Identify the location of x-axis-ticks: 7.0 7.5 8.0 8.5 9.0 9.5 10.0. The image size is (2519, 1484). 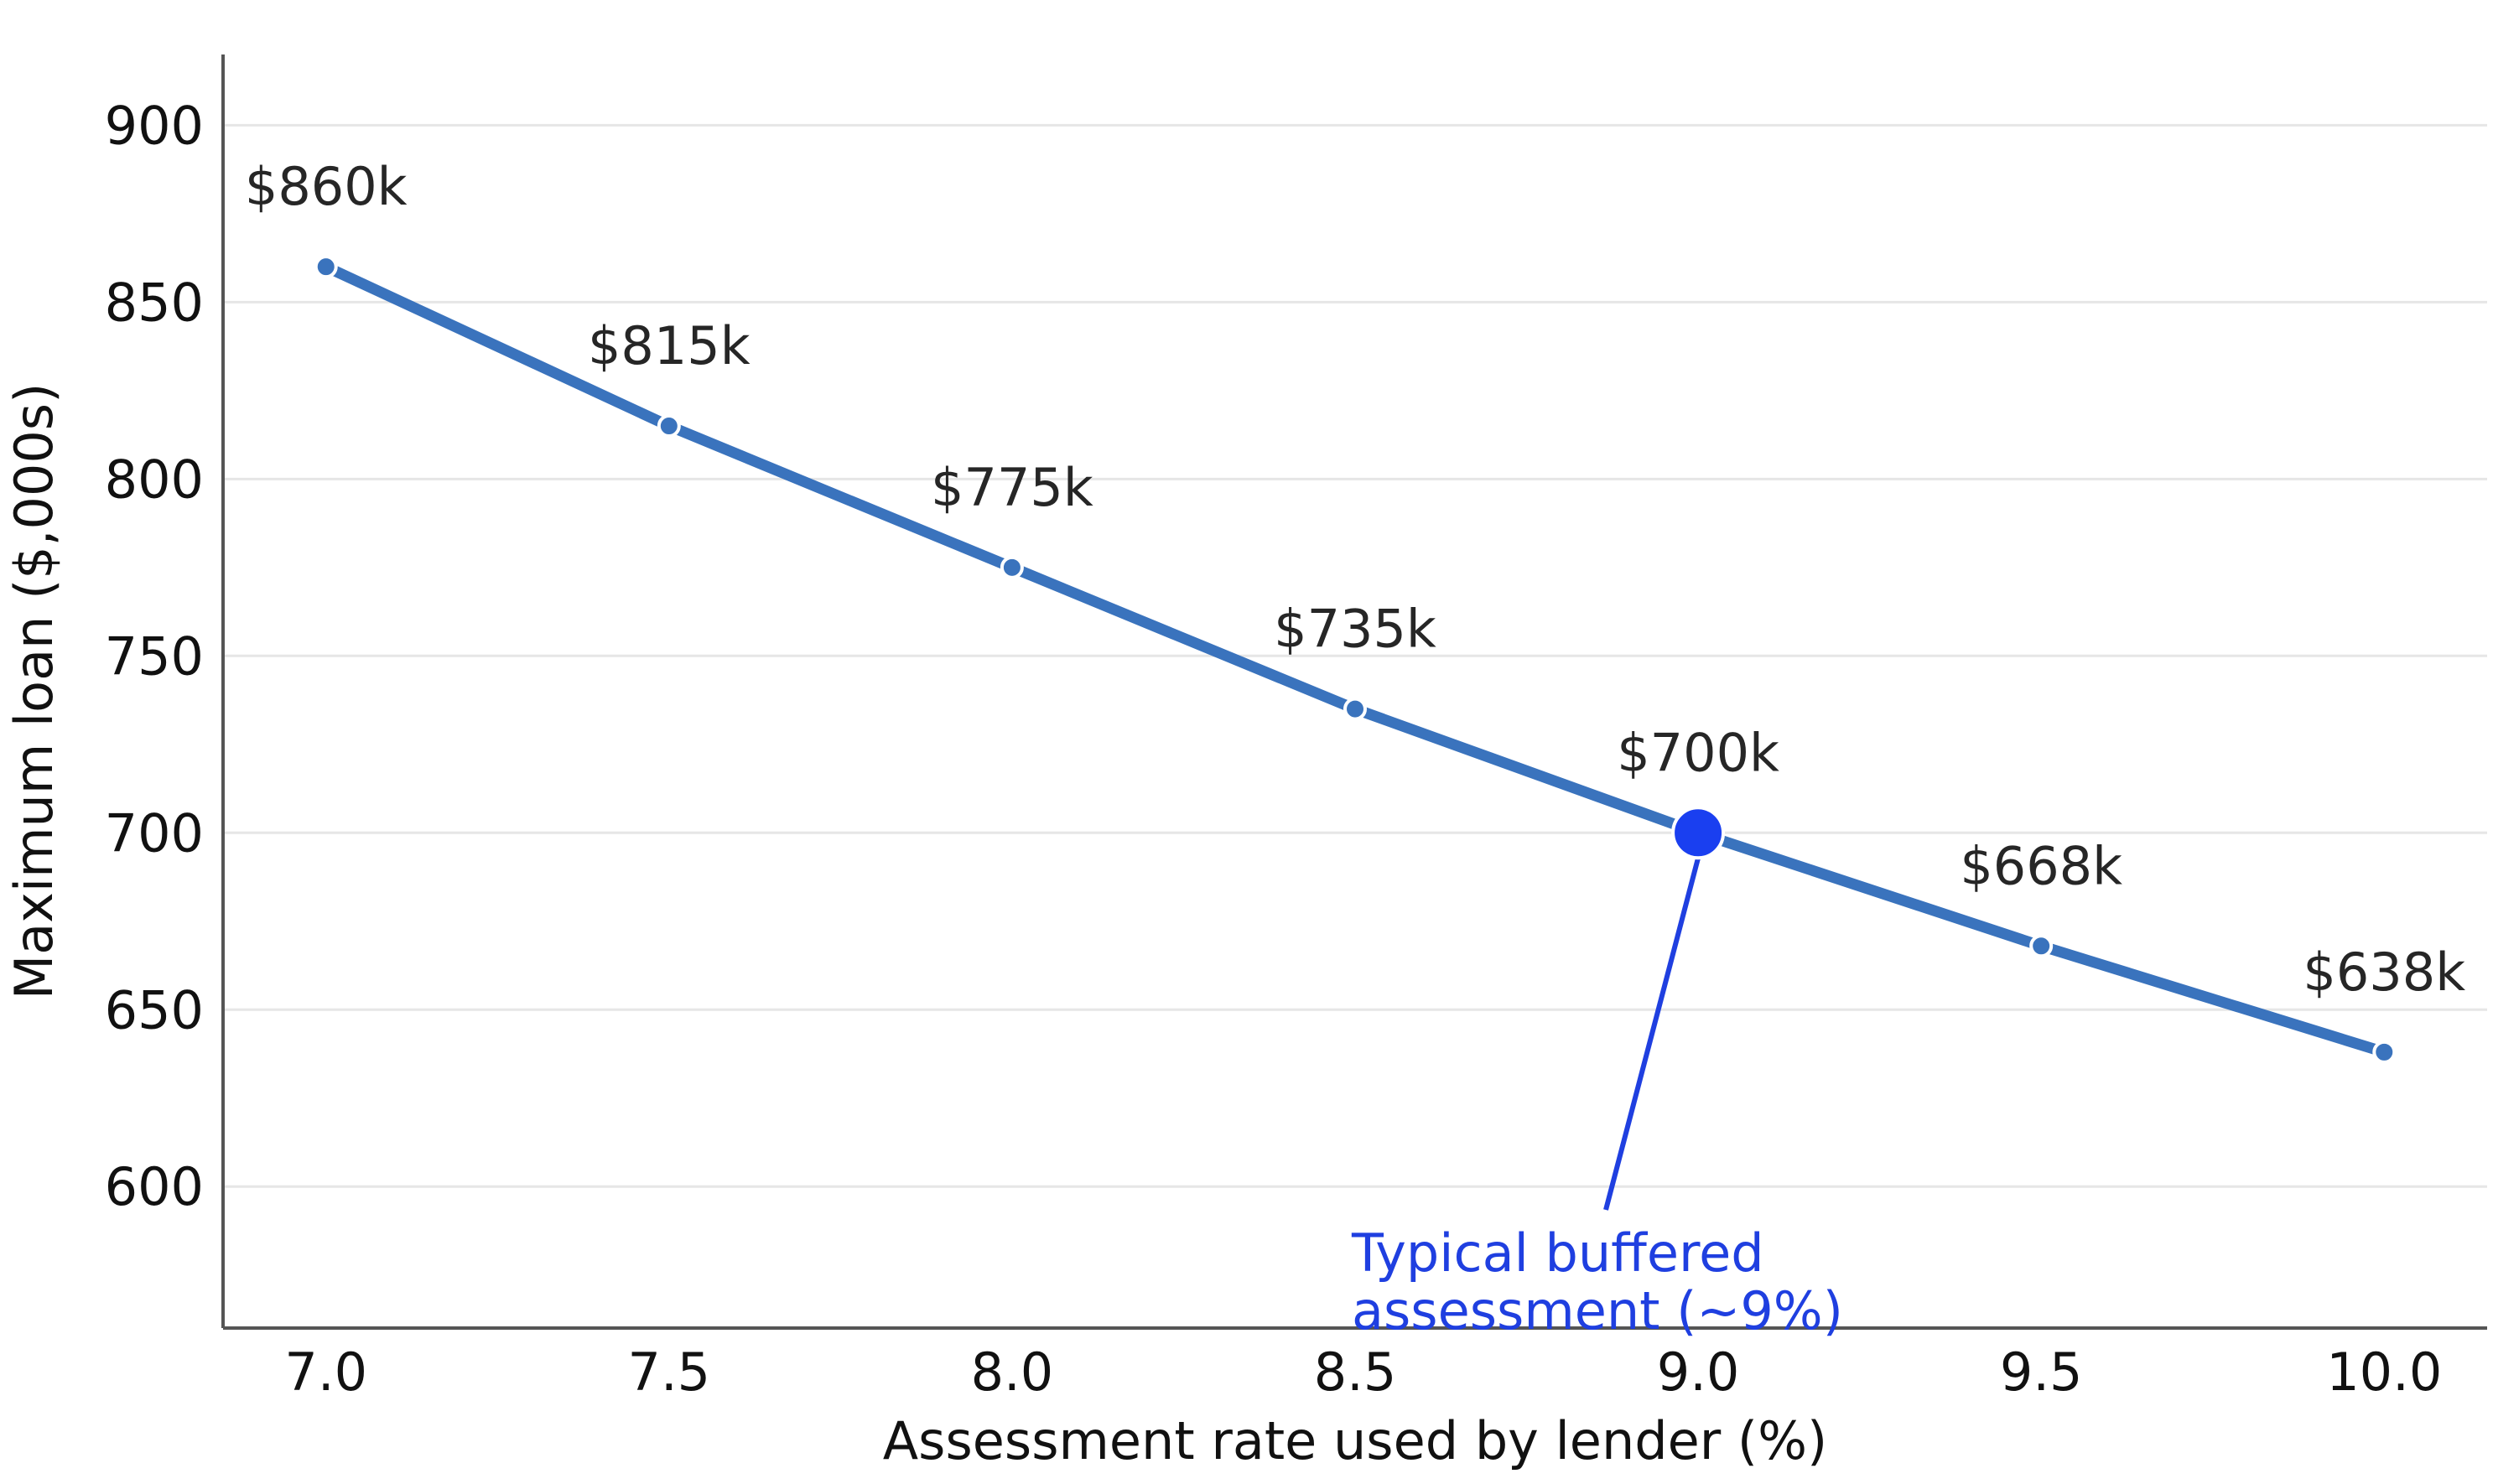
(1363, 1372).